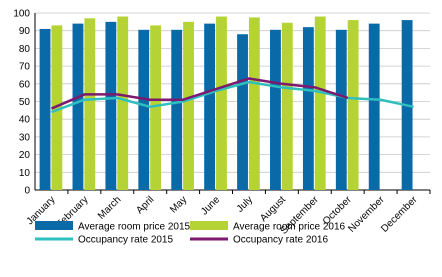  Describe the element at coordinates (273, 209) in the screenshot. I see `x-tick-label: August` at that location.